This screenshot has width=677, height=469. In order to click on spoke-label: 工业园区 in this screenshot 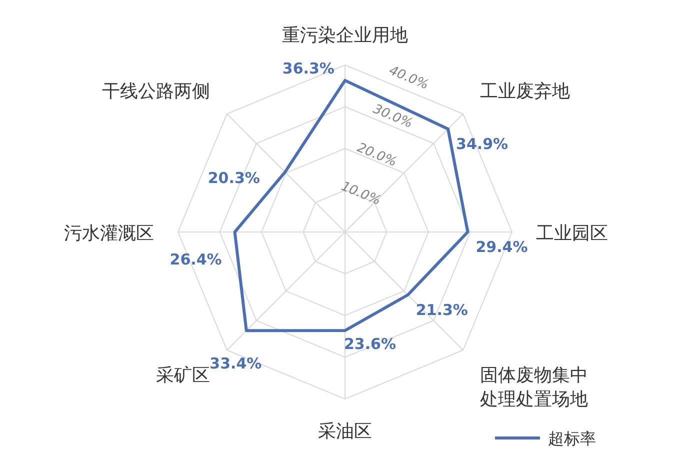, I will do `click(572, 233)`.